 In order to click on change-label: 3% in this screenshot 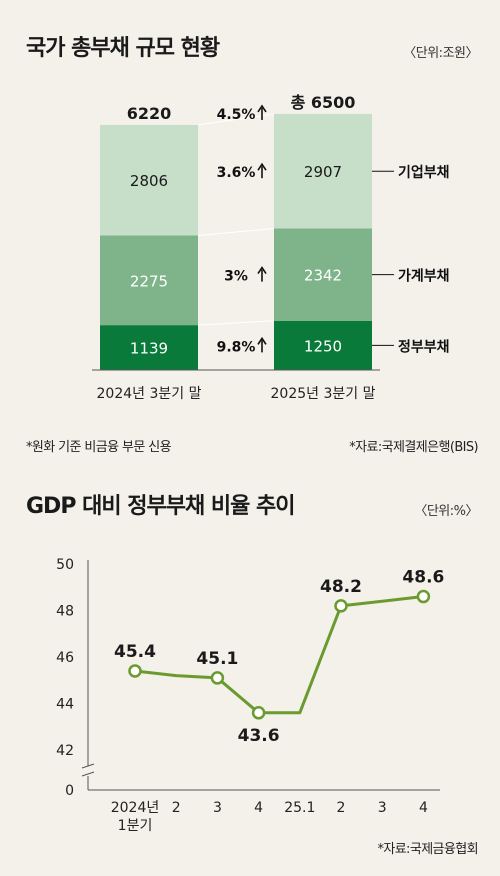, I will do `click(236, 277)`.